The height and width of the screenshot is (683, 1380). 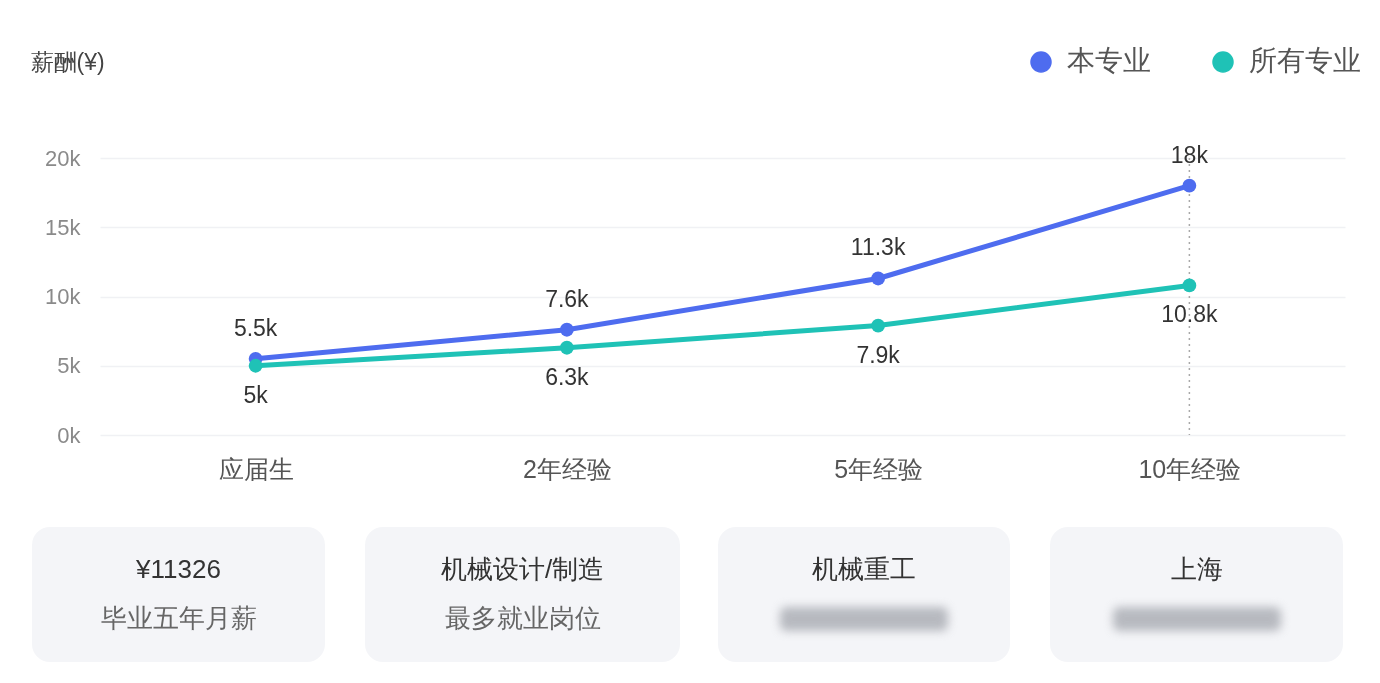 I want to click on legend-label: 本专业, so click(x=1109, y=60).